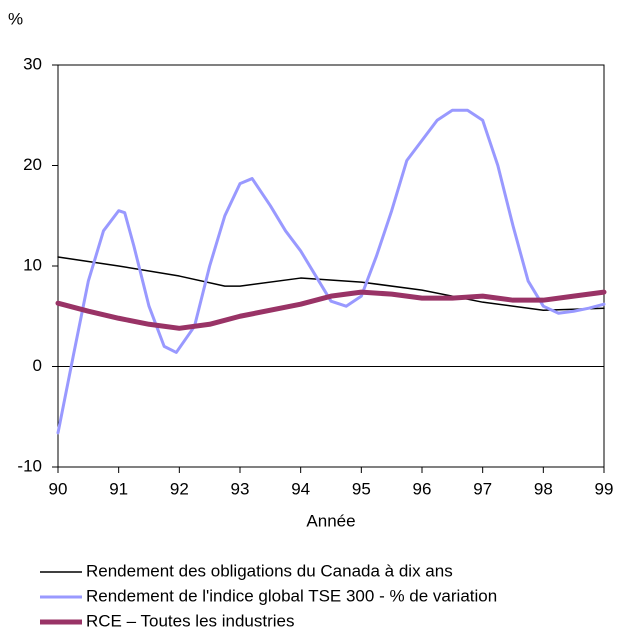 The image size is (618, 632). I want to click on x-tick-label: 96, so click(422, 488).